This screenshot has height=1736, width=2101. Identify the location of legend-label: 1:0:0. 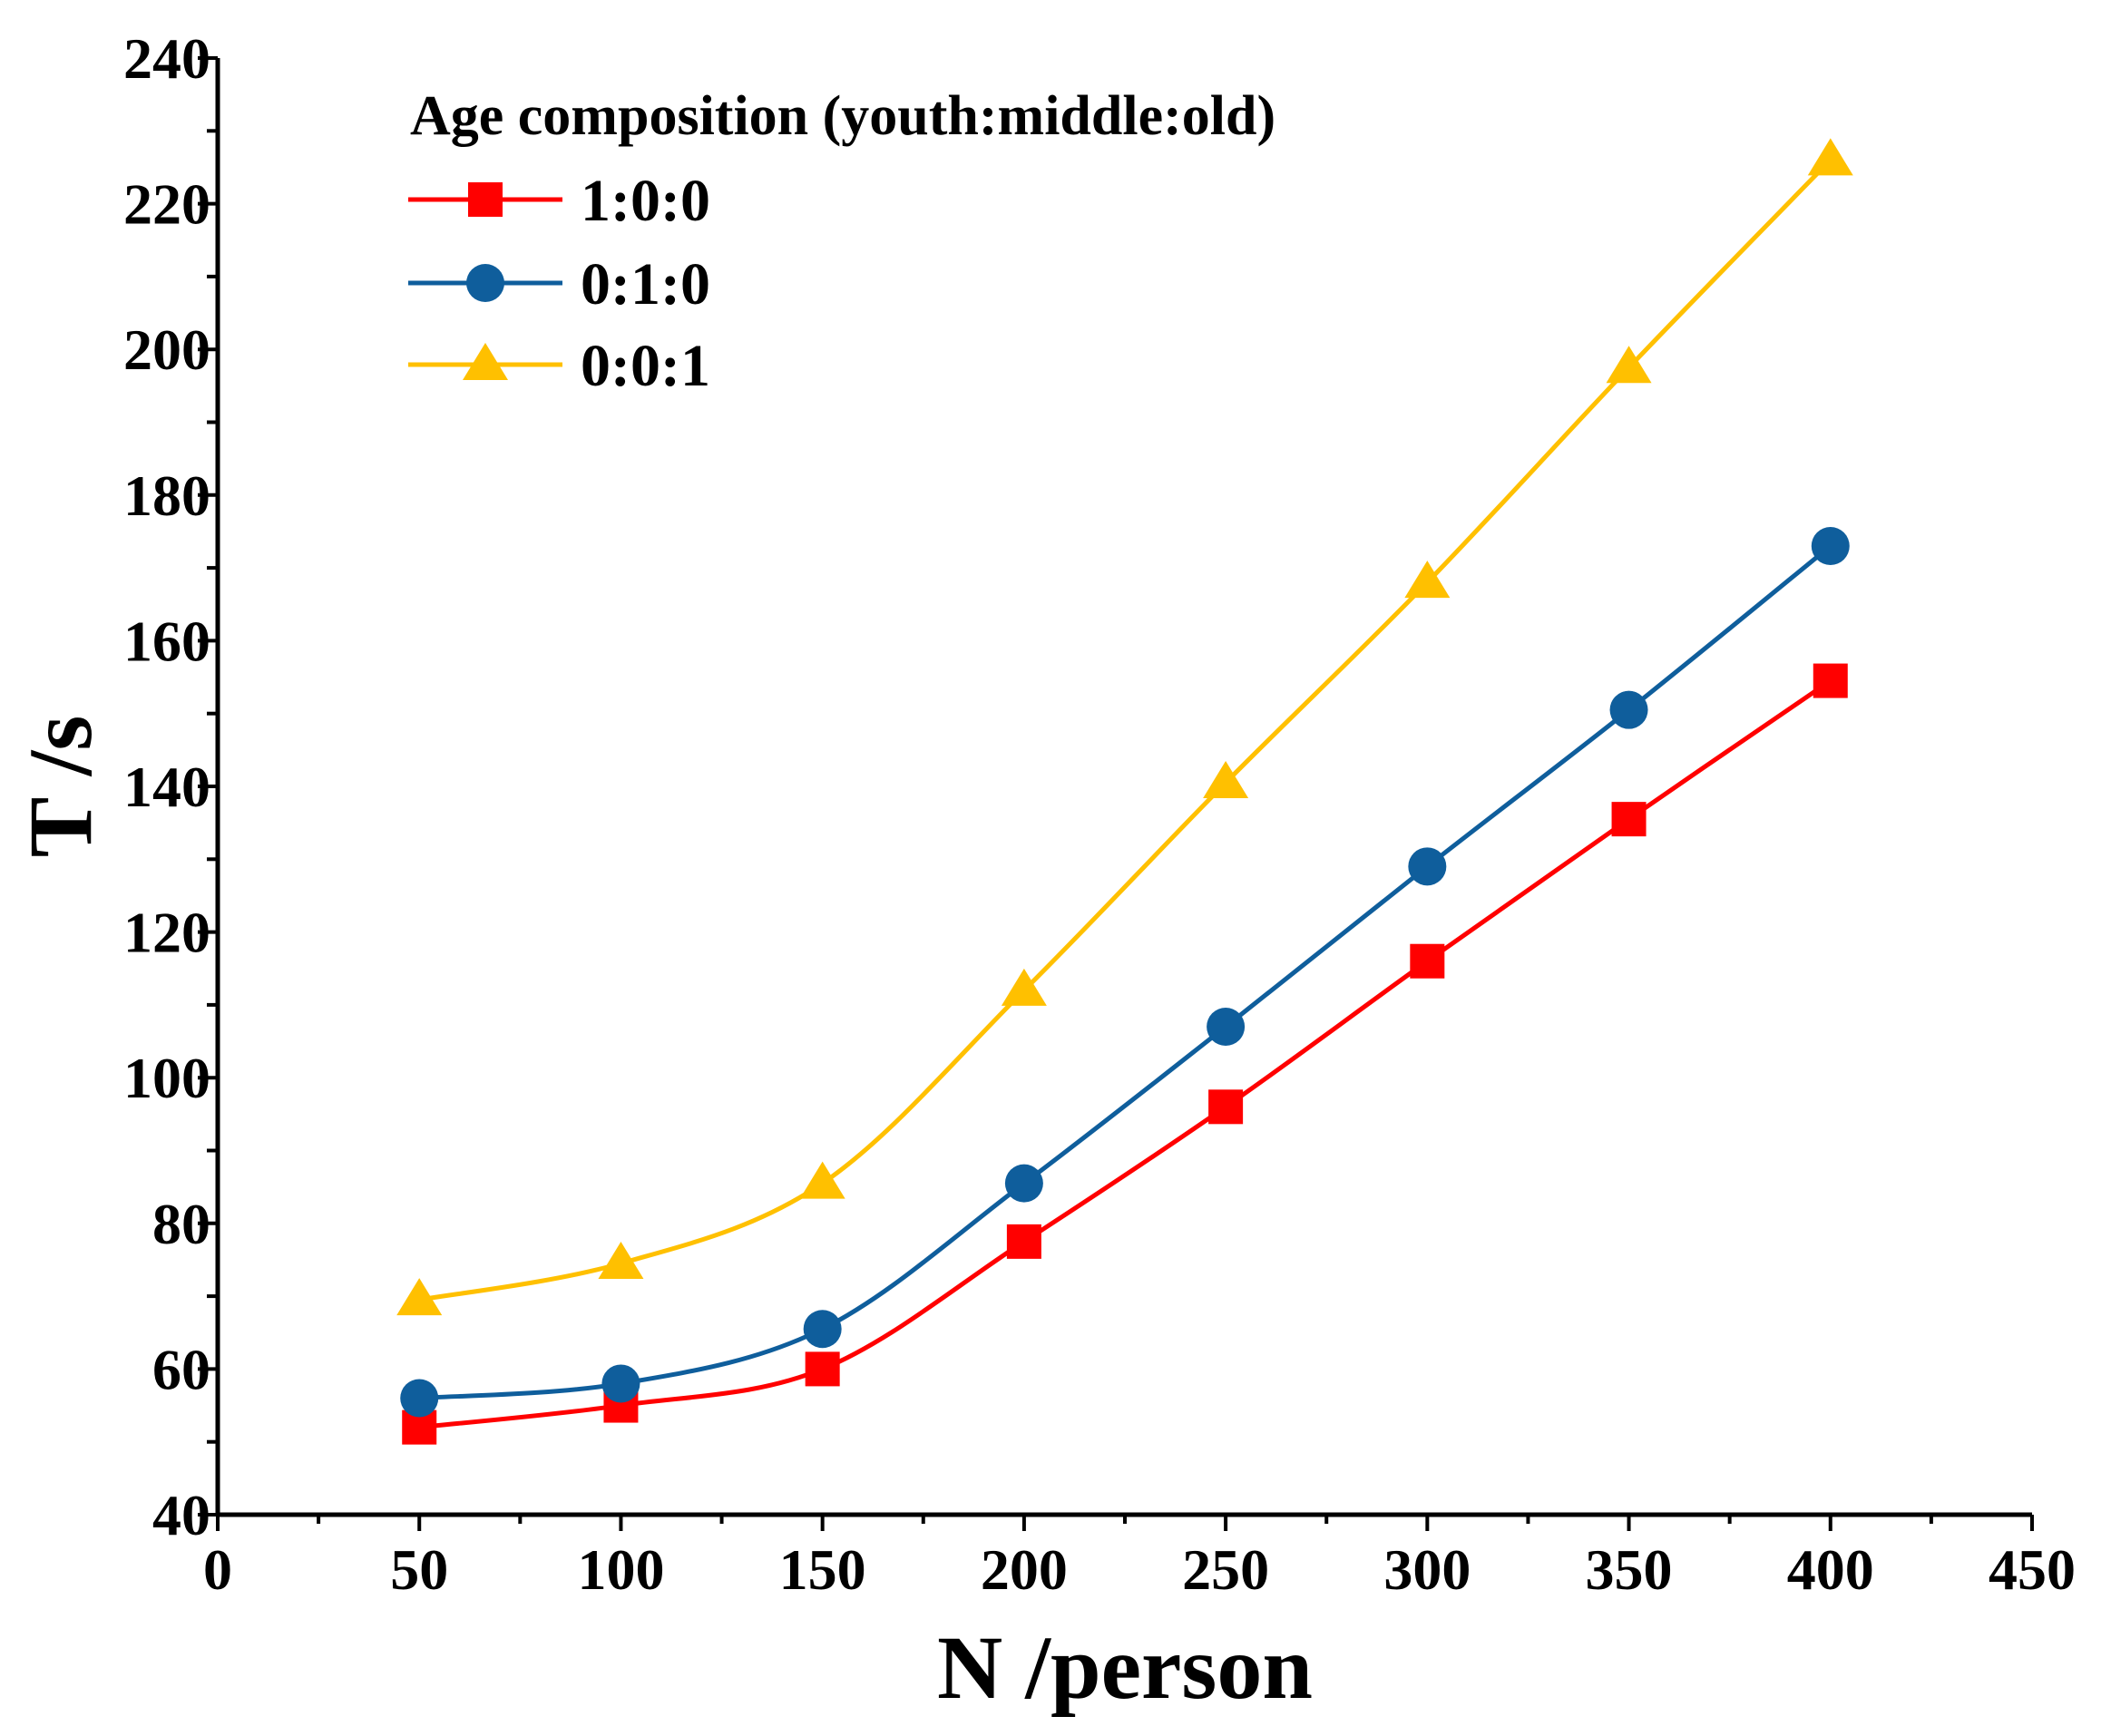
(645, 201).